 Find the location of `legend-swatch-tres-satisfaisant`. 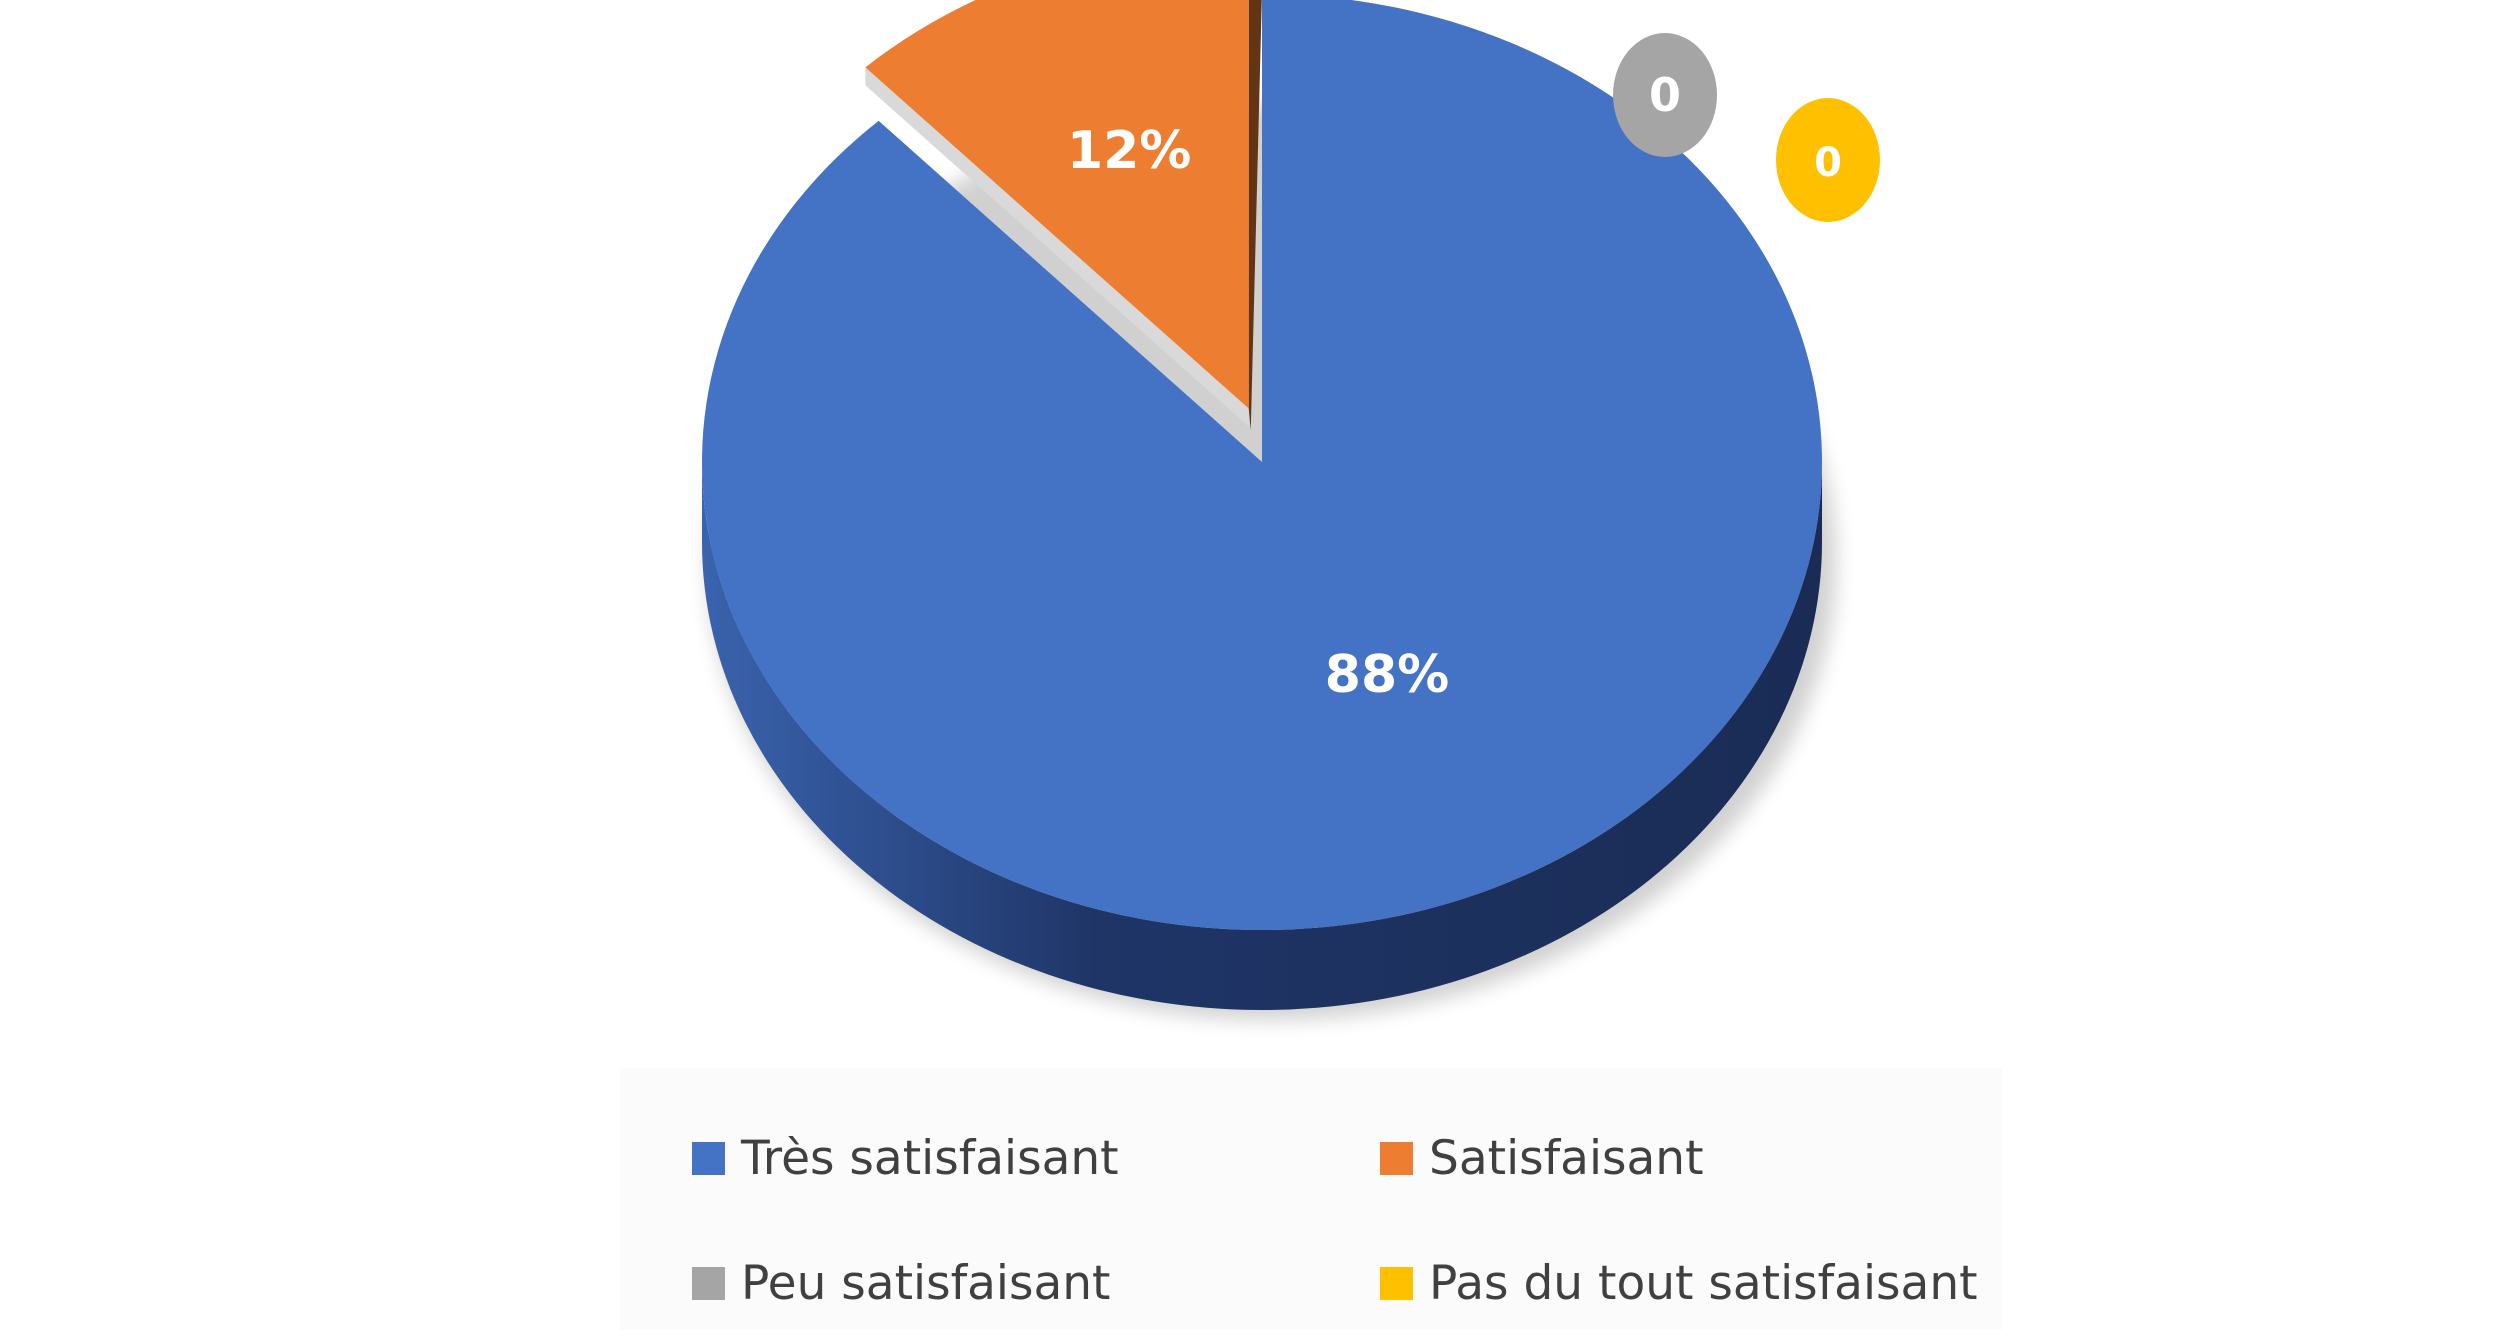

legend-swatch-tres-satisfaisant is located at coordinates (708, 1158).